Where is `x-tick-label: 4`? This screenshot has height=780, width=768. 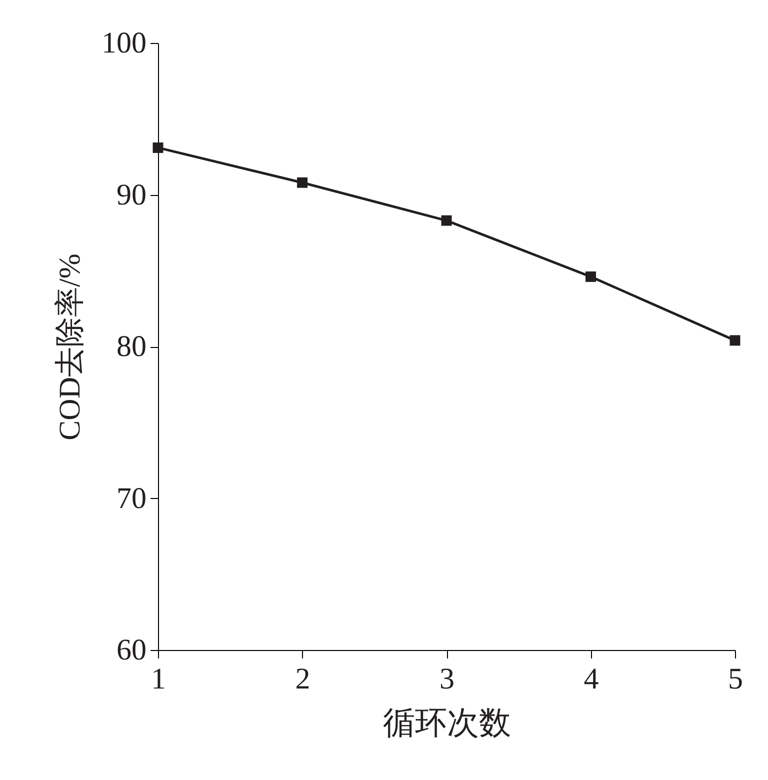 x-tick-label: 4 is located at coordinates (591, 679).